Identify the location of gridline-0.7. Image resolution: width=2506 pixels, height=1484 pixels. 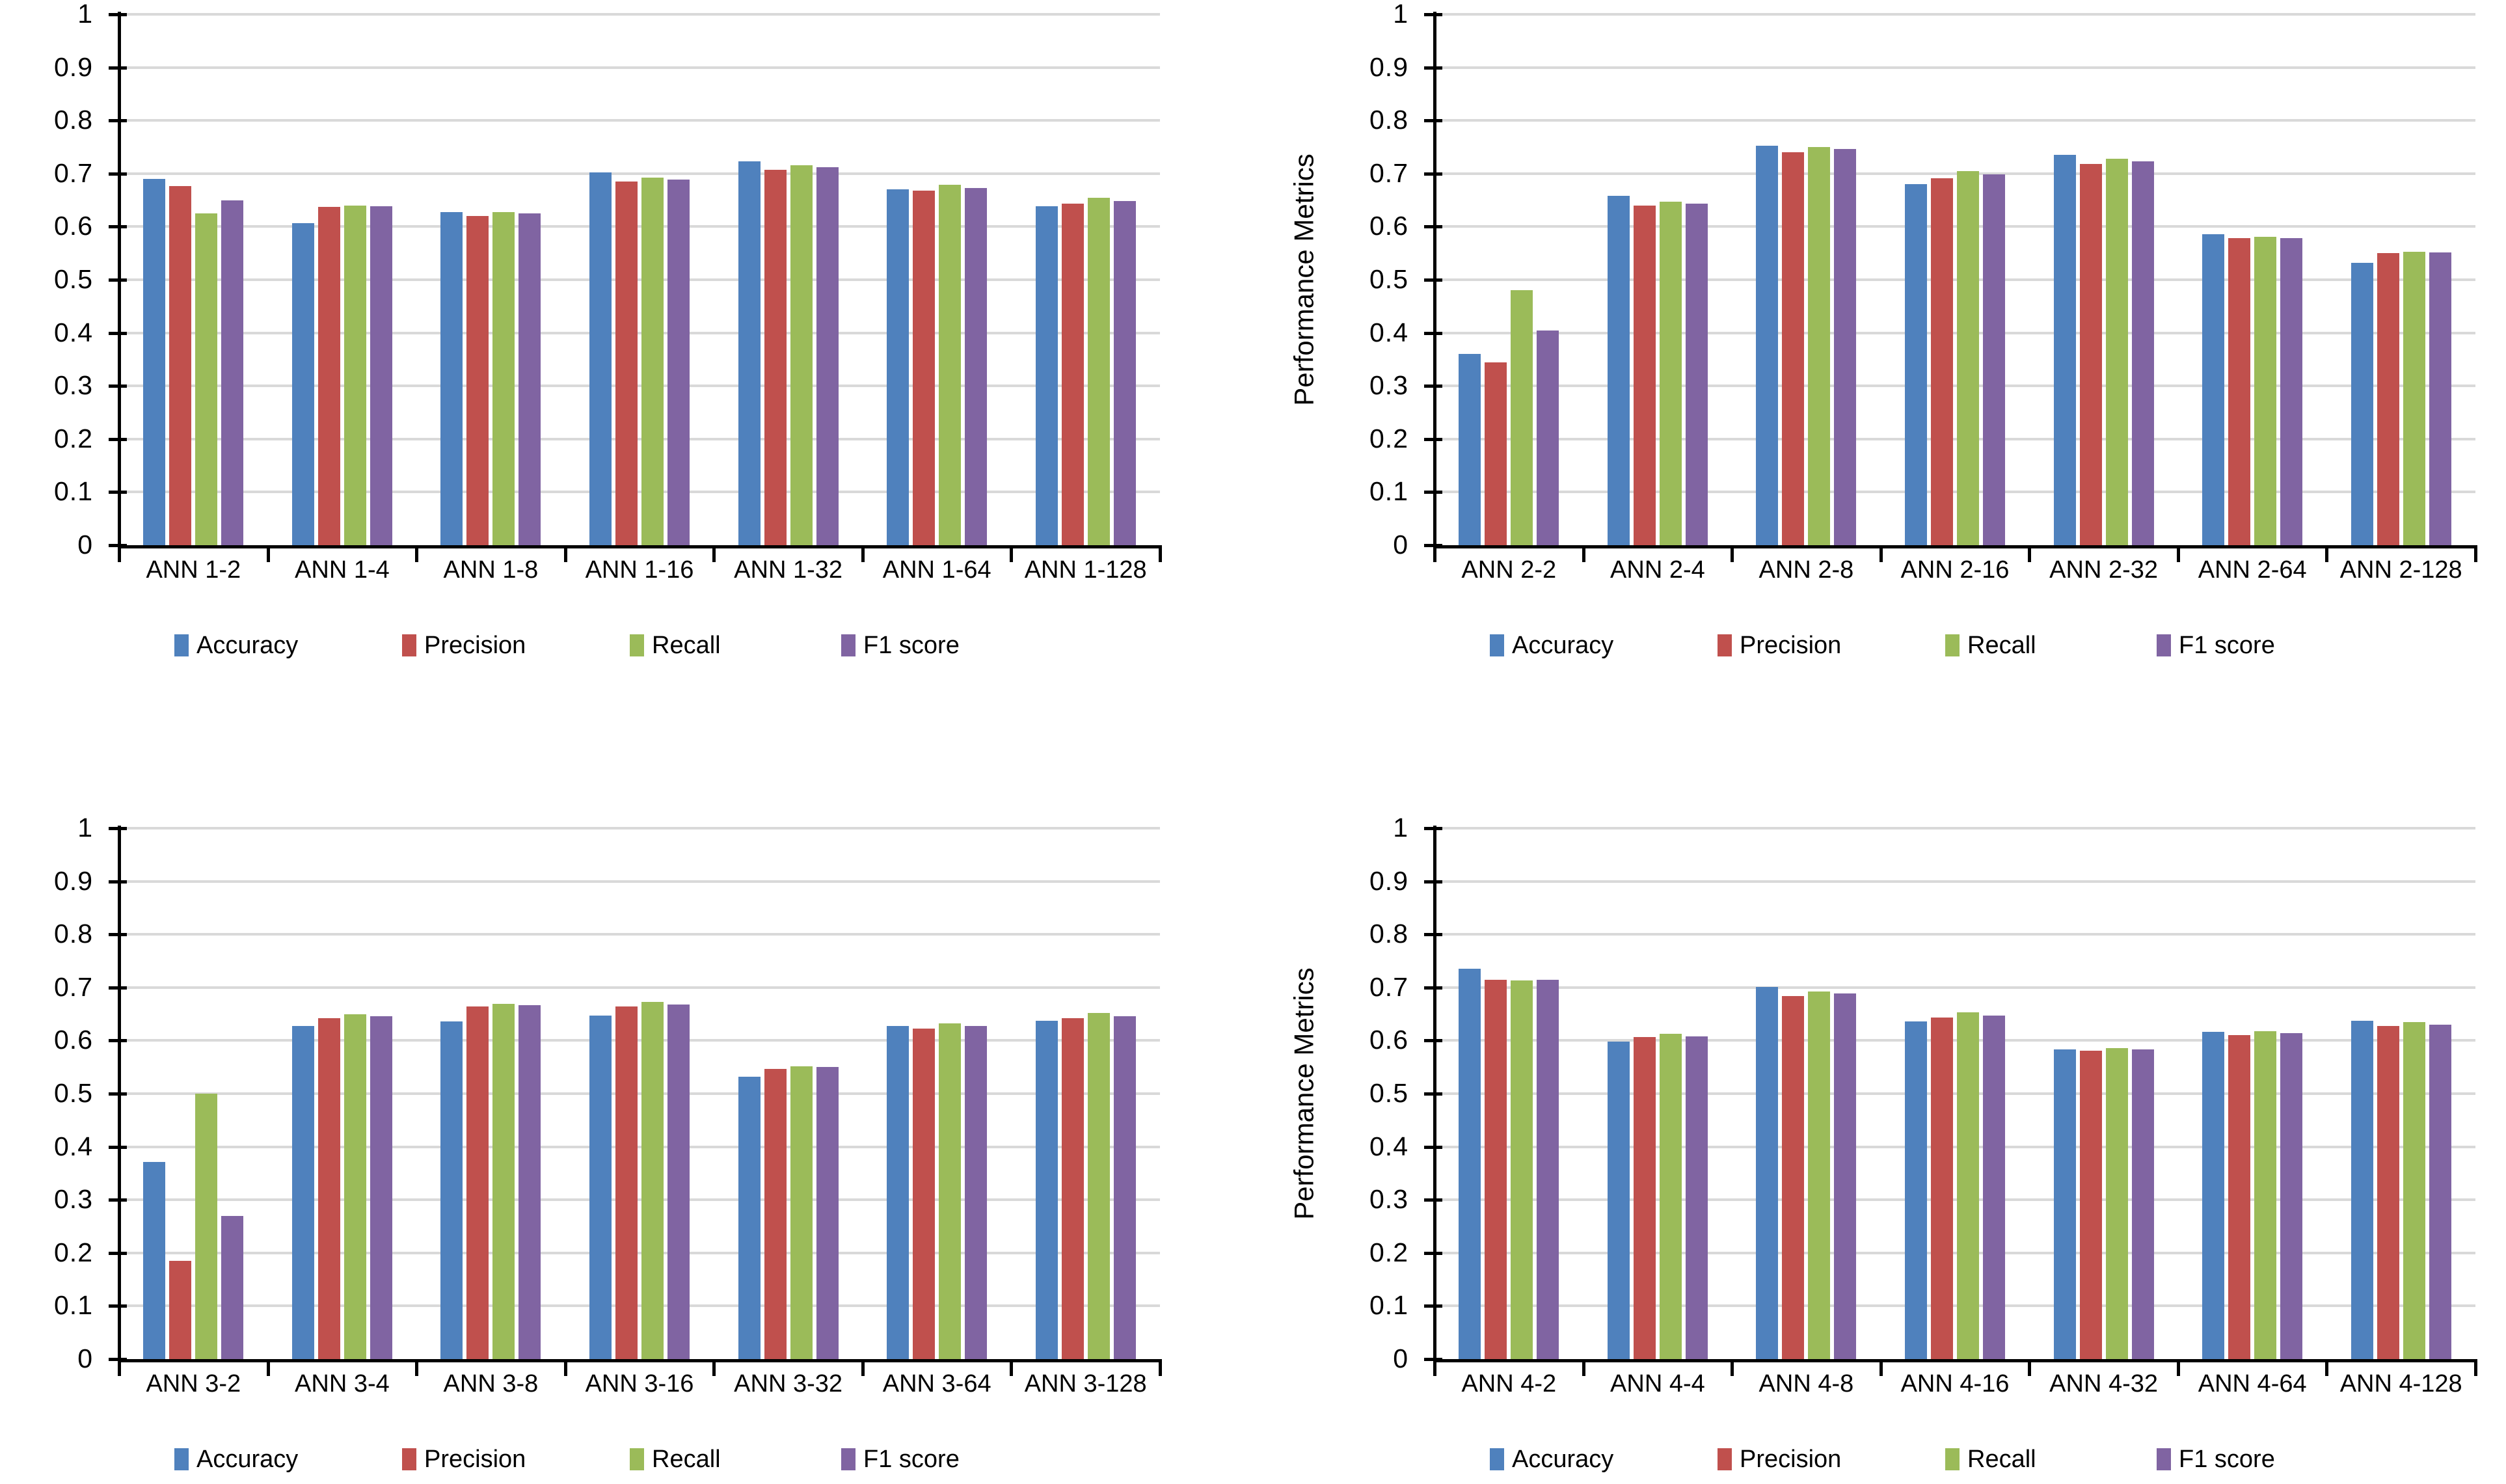
(639, 987).